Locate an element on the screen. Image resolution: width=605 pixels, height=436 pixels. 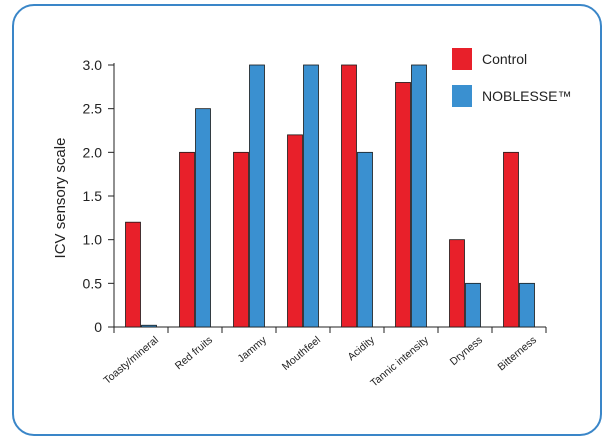
x-category-label: Red fruits is located at coordinates (194, 353).